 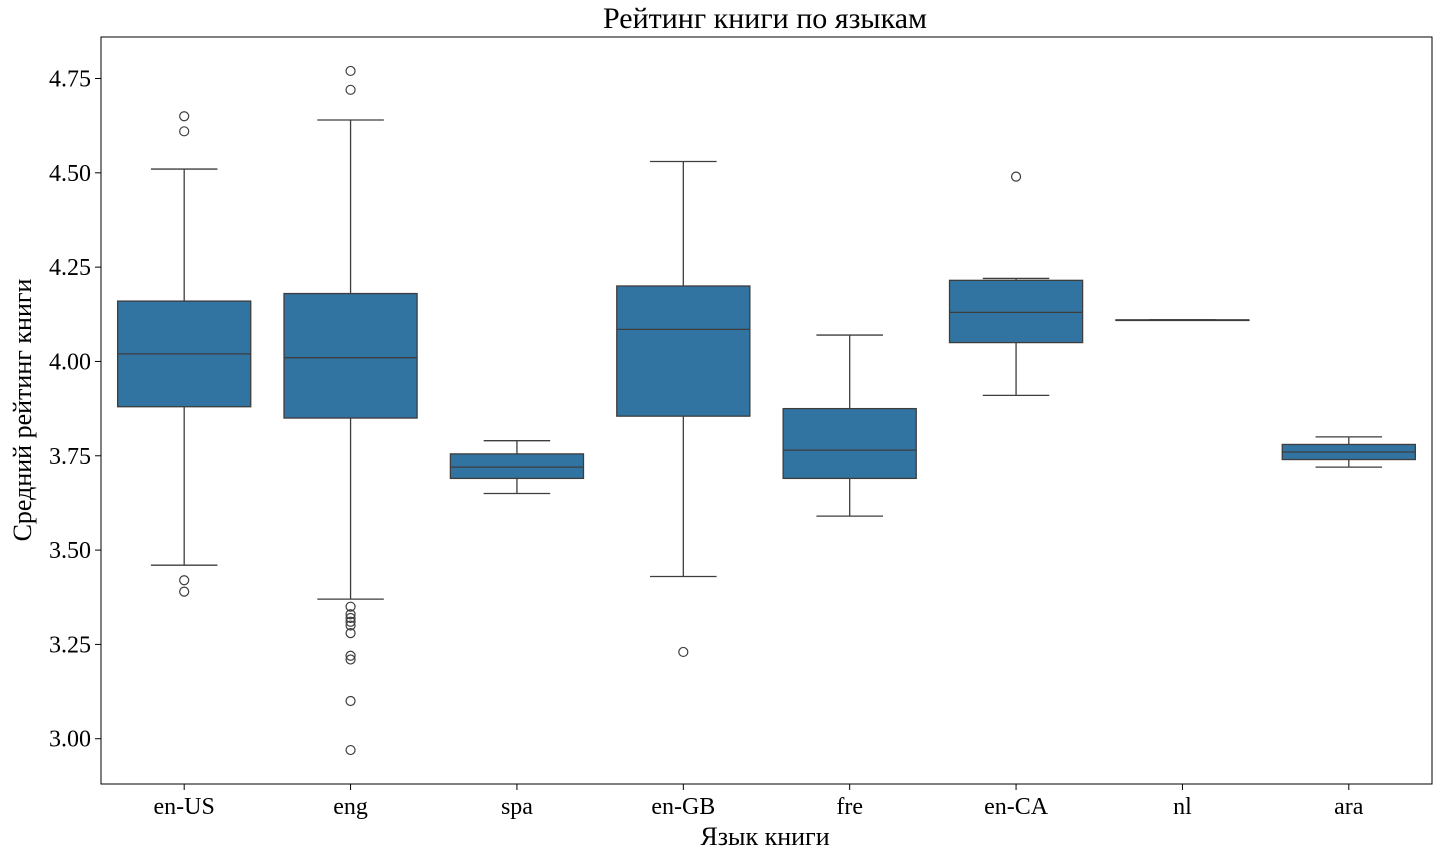 I want to click on y-tick-label: 4.75, so click(x=70, y=80).